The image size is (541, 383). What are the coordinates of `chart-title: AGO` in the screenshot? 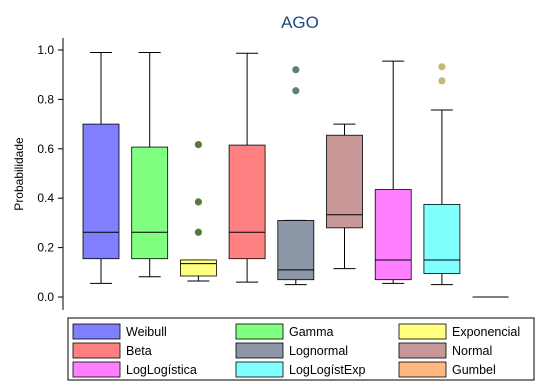 It's located at (300, 22).